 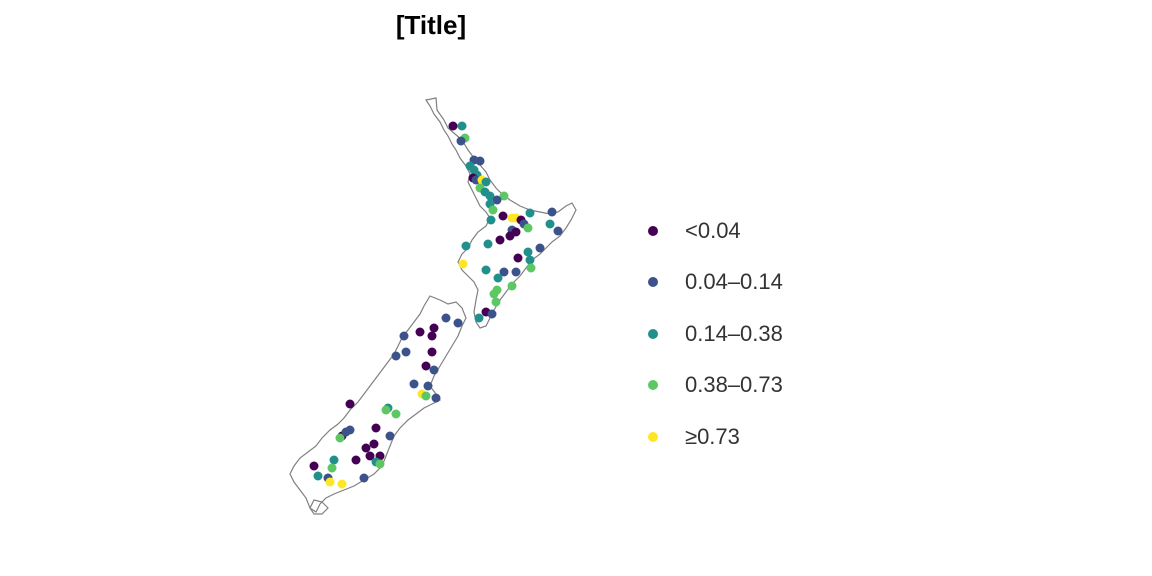 I want to click on legend-item: <0.04, so click(x=711, y=231).